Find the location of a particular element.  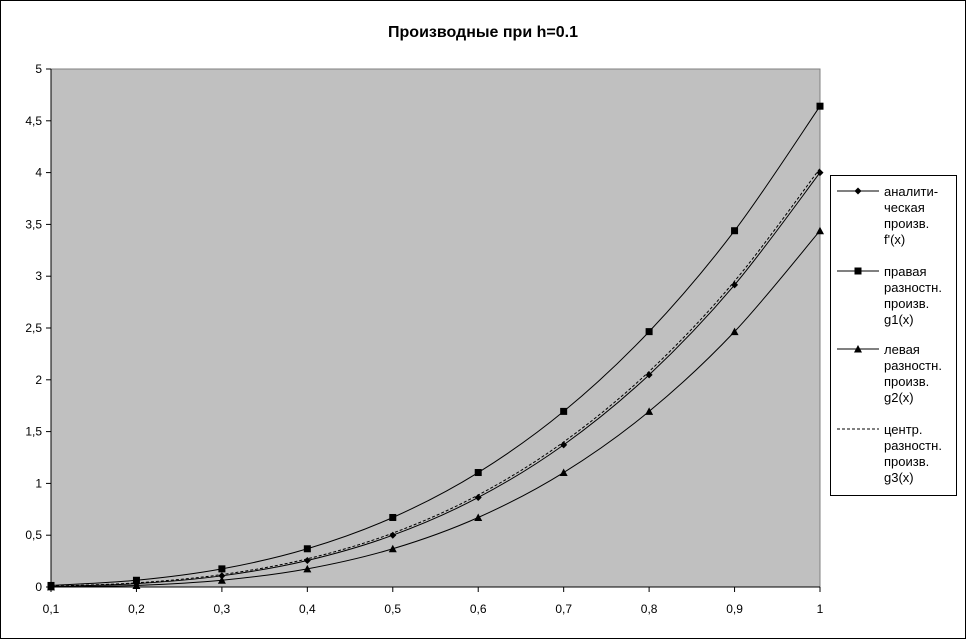

x-tick-label: 0,3 is located at coordinates (222, 609).